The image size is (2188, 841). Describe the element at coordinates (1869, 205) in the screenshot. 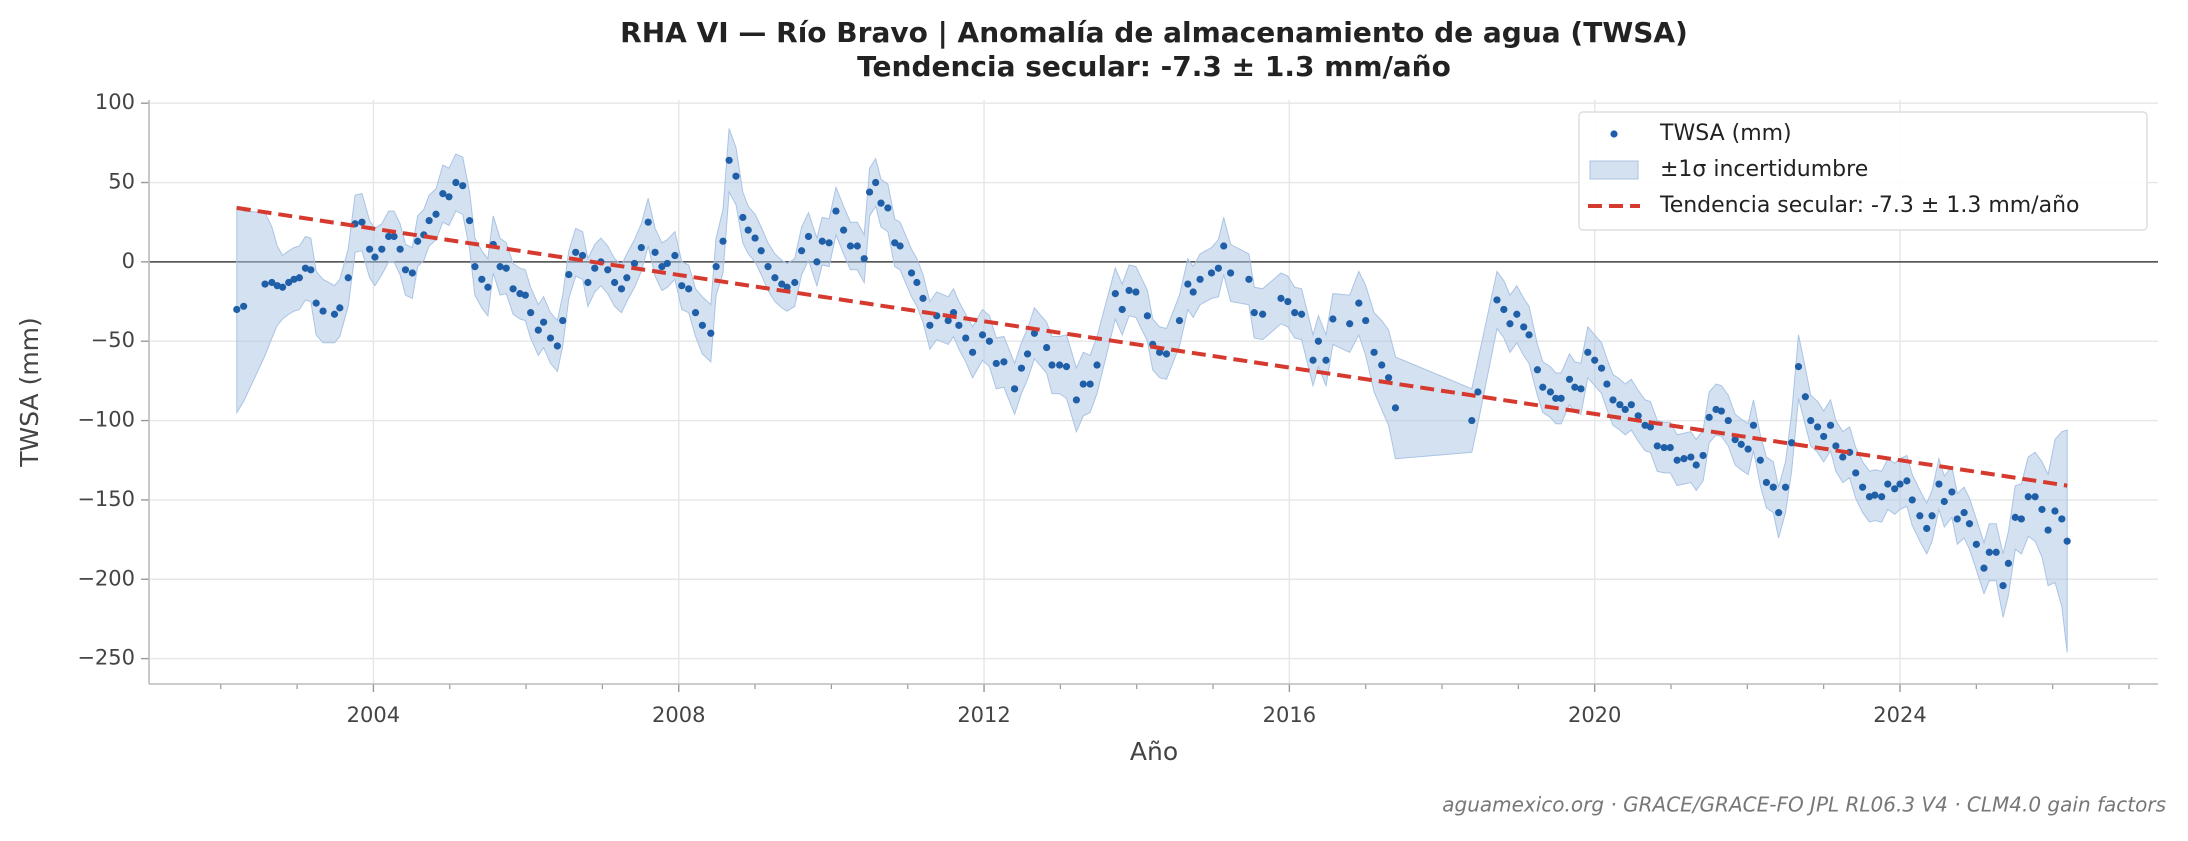

I see `legend-label: Tendencia secular: -7.3 ± 1.3 mm/año` at that location.